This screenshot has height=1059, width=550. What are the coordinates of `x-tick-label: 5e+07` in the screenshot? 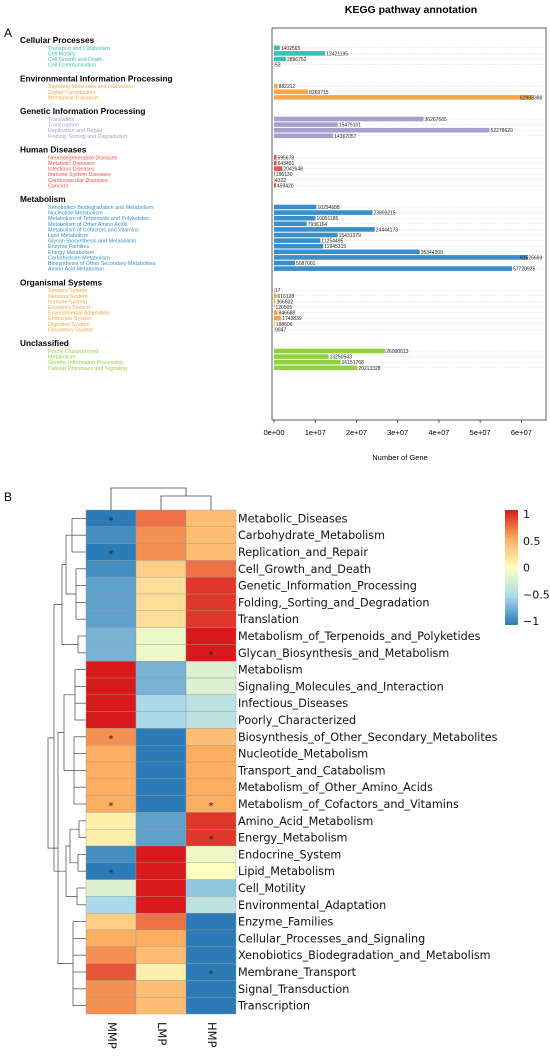 It's located at (480, 432).